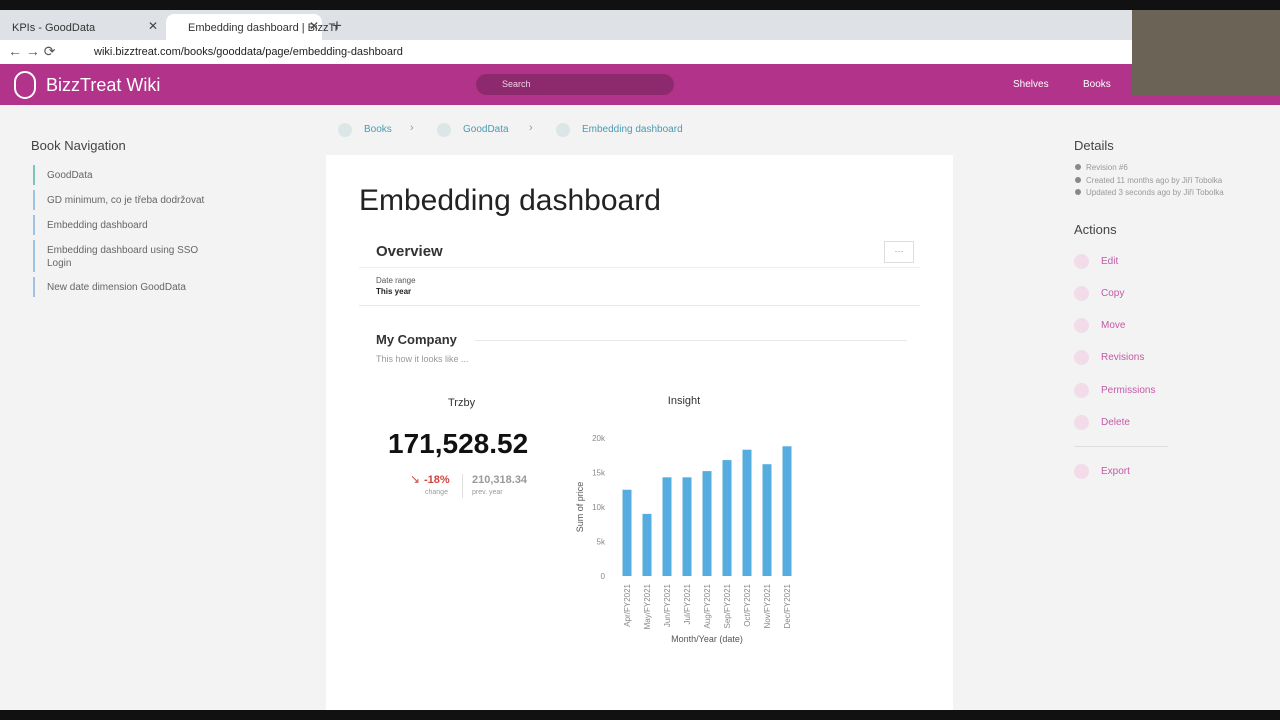  Describe the element at coordinates (684, 401) in the screenshot. I see `chart-title: Insight` at that location.